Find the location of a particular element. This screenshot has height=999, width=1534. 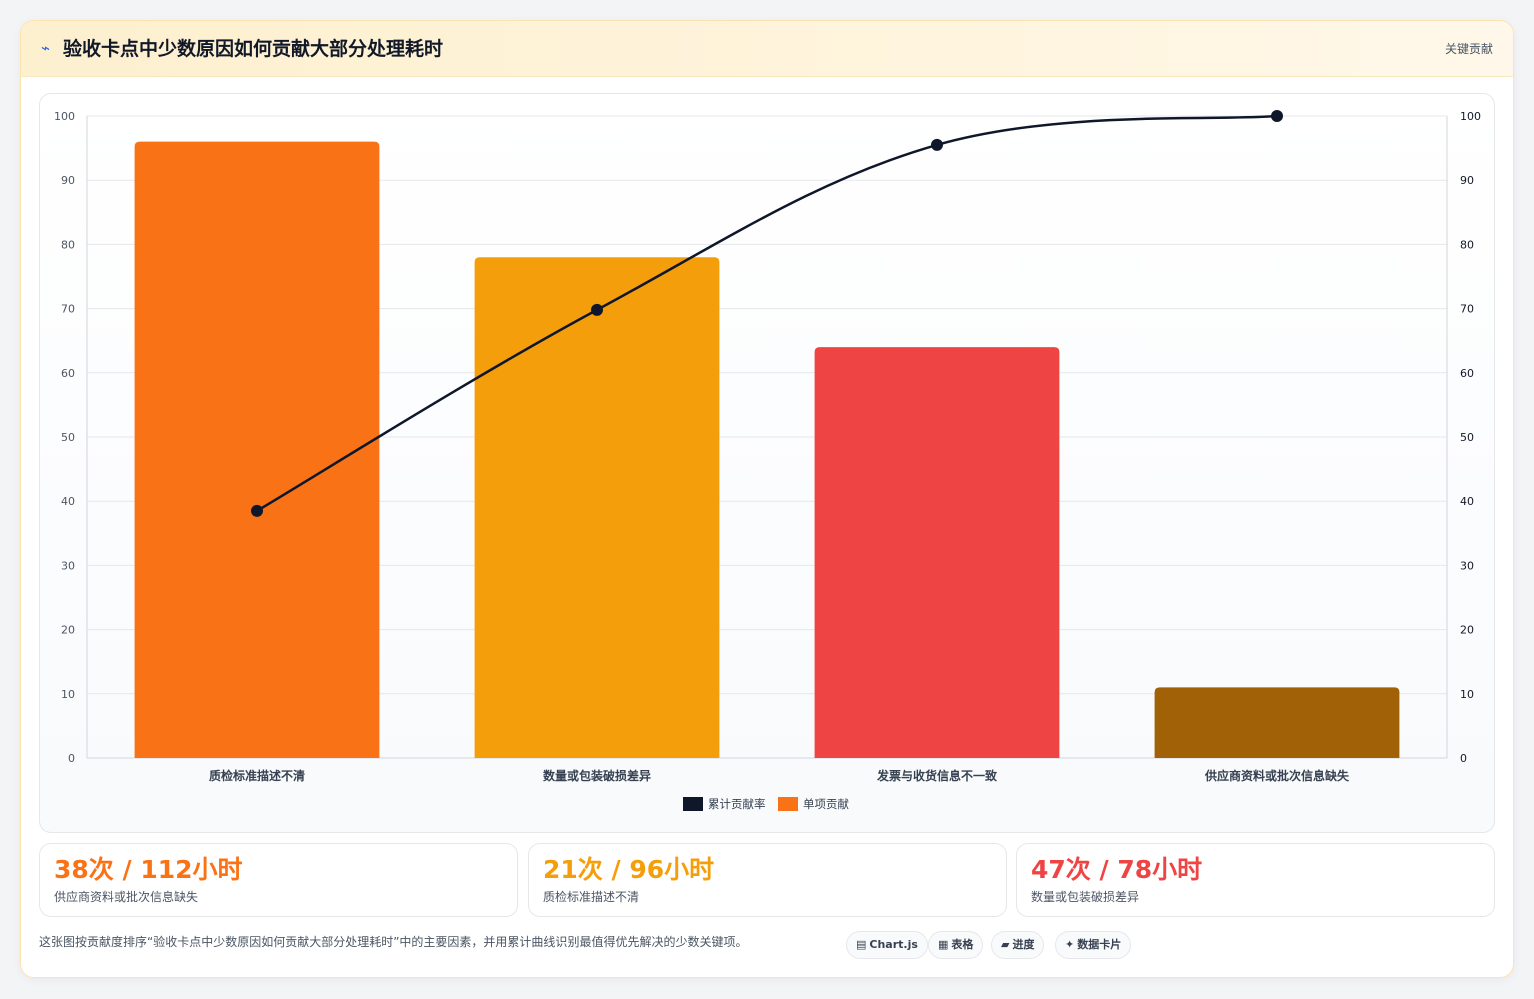

y2-tick-label: 40 is located at coordinates (1467, 501).